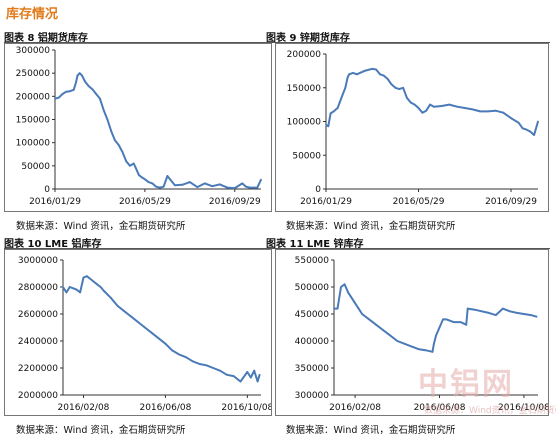  I want to click on x-tick-label: 2016/02/08, so click(84, 408).